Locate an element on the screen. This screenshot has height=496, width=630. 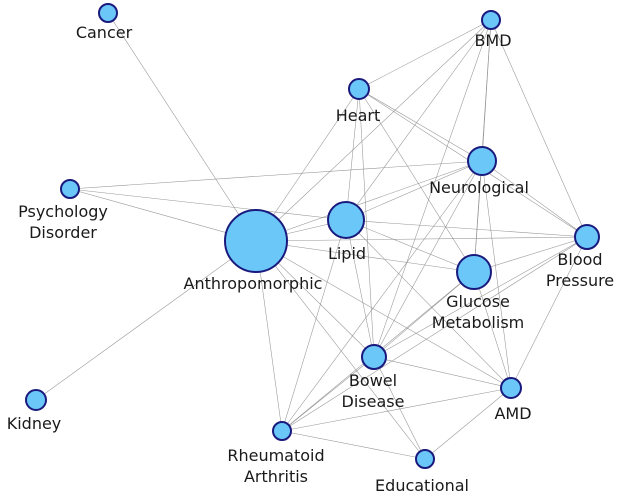
node-label-line: Educational is located at coordinates (422, 485).